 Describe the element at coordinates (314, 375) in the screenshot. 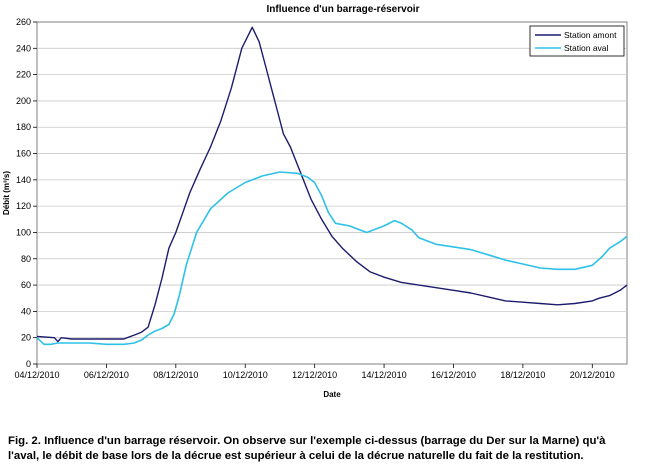

I see `x-tick-label: 12/12/2010` at that location.